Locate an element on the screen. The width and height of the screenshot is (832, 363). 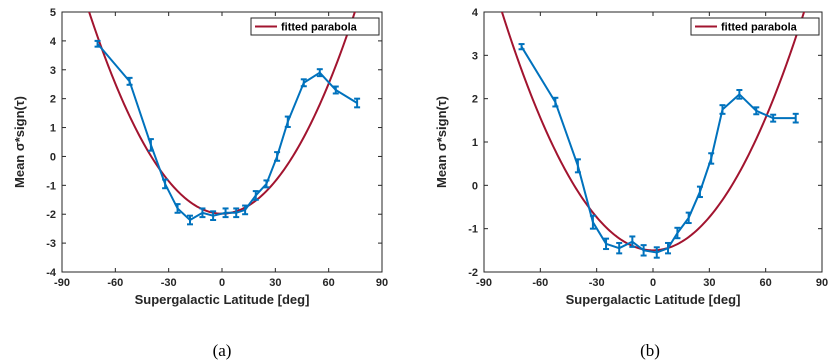
y-tick-label: -4 is located at coordinates (51, 273).